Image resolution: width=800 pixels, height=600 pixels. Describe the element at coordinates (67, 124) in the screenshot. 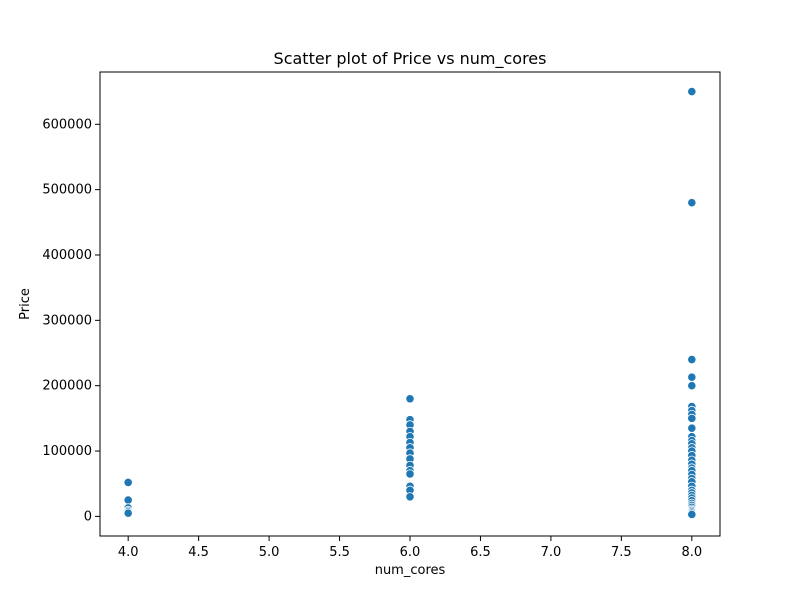

I see `y-tick-label: 600000` at that location.